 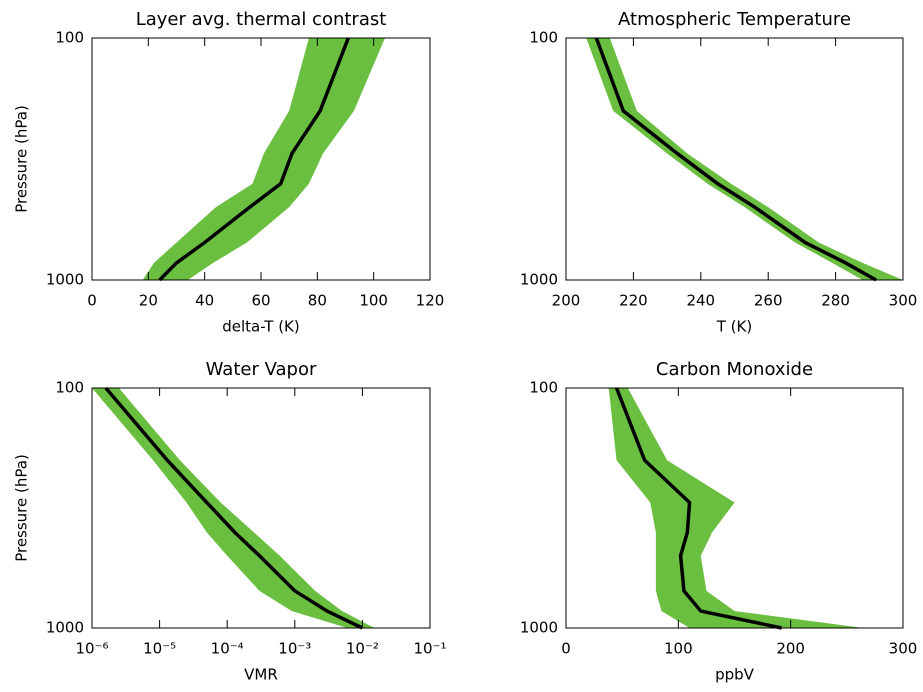 What do you see at coordinates (735, 675) in the screenshot?
I see `x-axis-label: ppbV` at bounding box center [735, 675].